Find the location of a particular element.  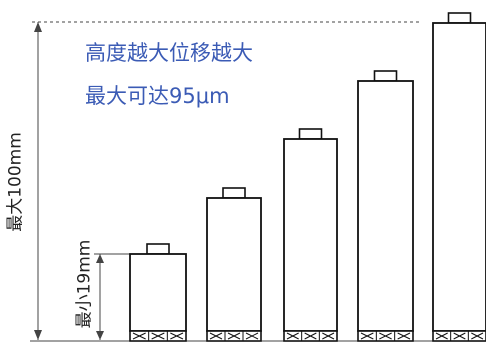

actuator-4-base is located at coordinates (385, 336).